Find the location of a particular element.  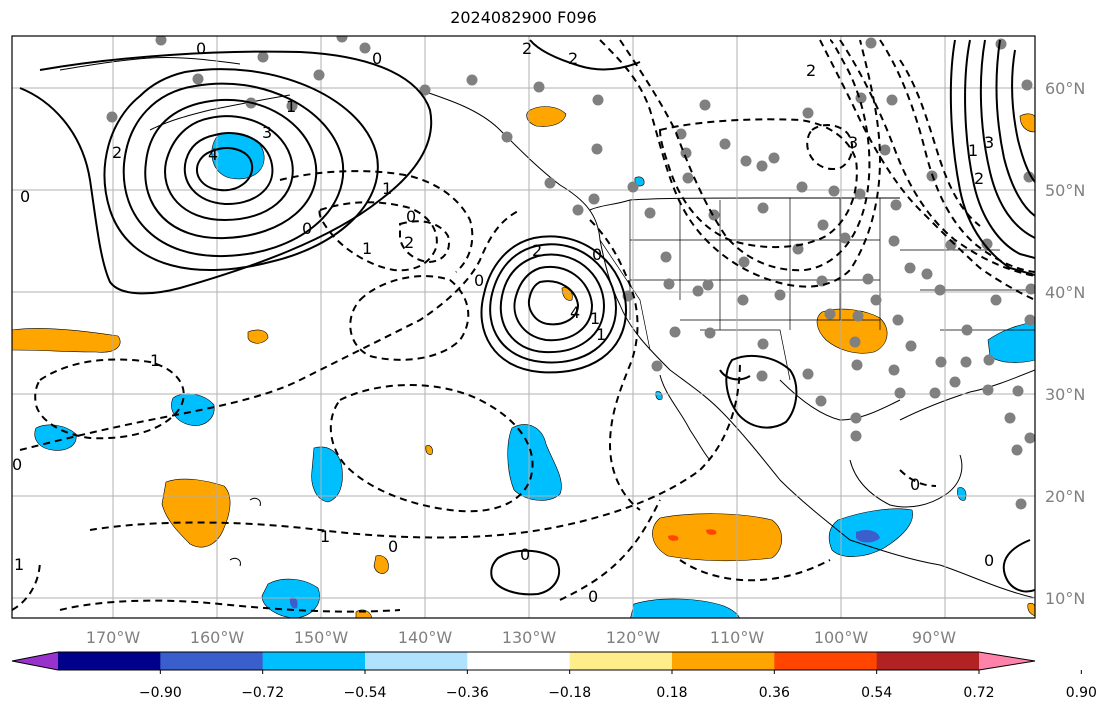

colorbar-extension-low is located at coordinates (35, 661).